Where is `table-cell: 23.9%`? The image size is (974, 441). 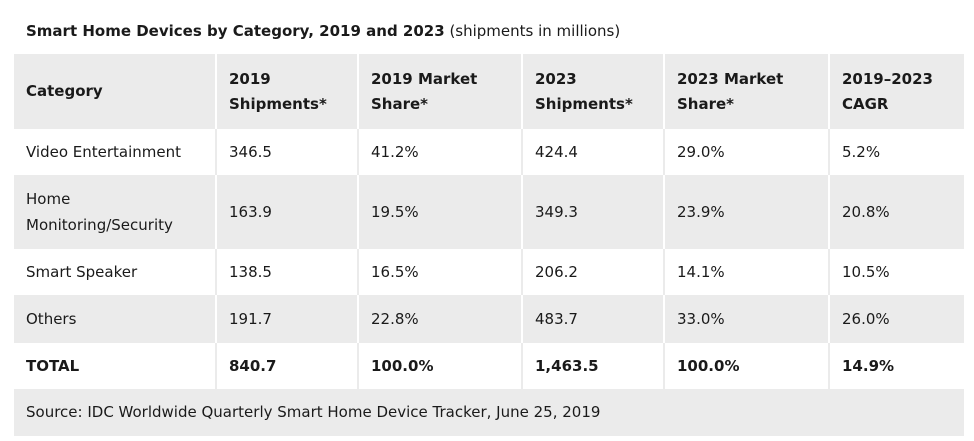 table-cell: 23.9% is located at coordinates (747, 212).